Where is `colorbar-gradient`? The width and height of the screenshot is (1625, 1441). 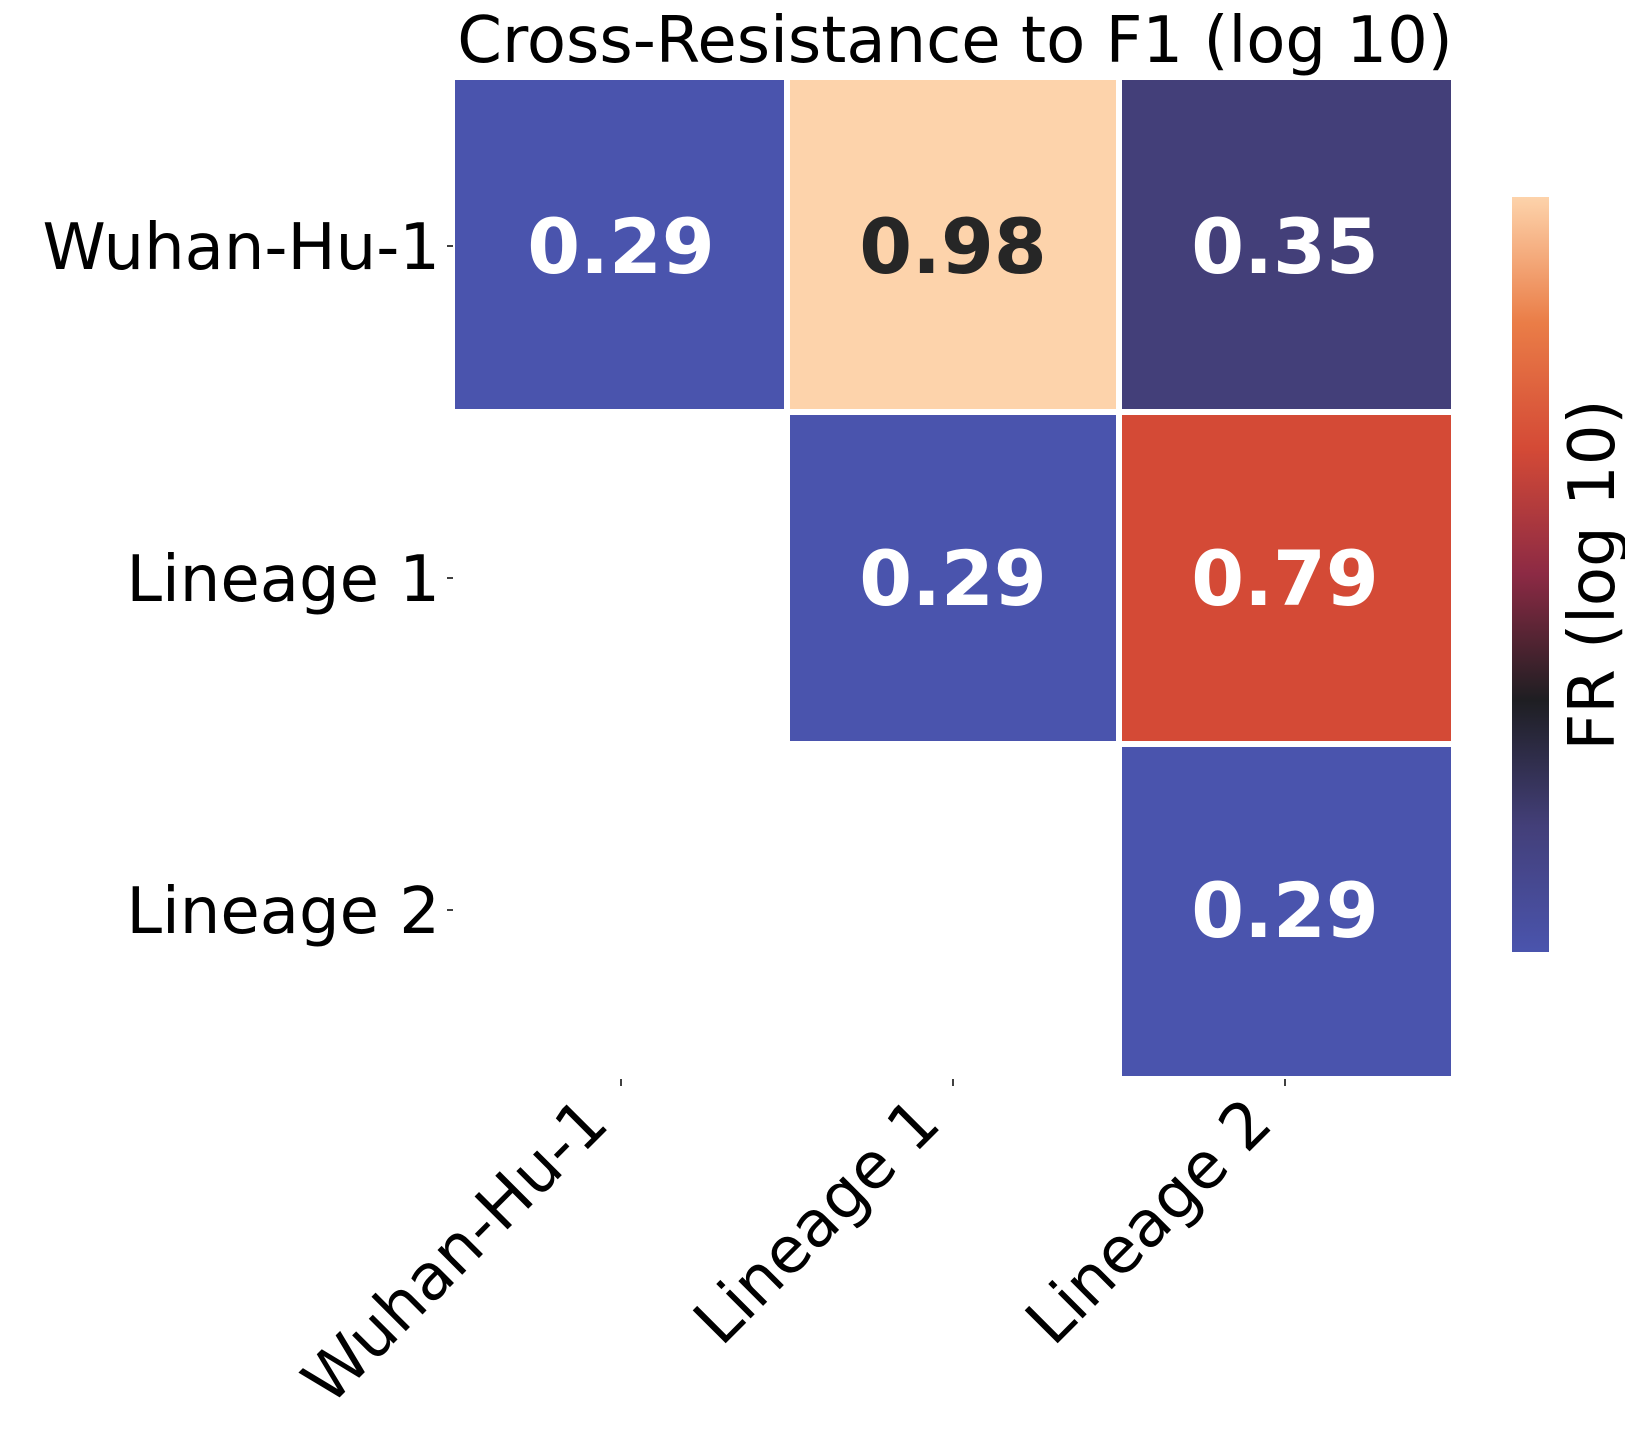
colorbar-gradient is located at coordinates (1530, 574).